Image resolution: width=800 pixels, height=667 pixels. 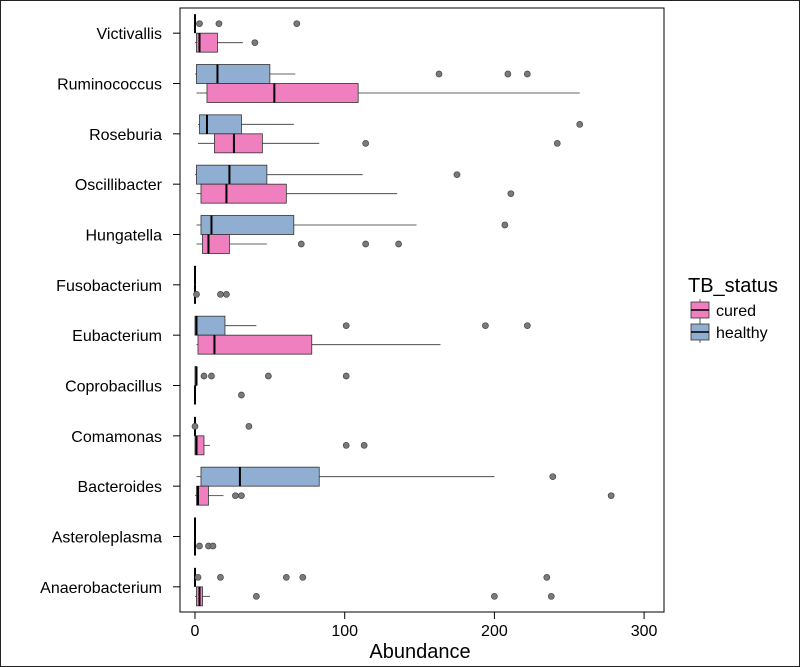 I want to click on x-axis: 0 100 200 300, so click(x=424, y=626).